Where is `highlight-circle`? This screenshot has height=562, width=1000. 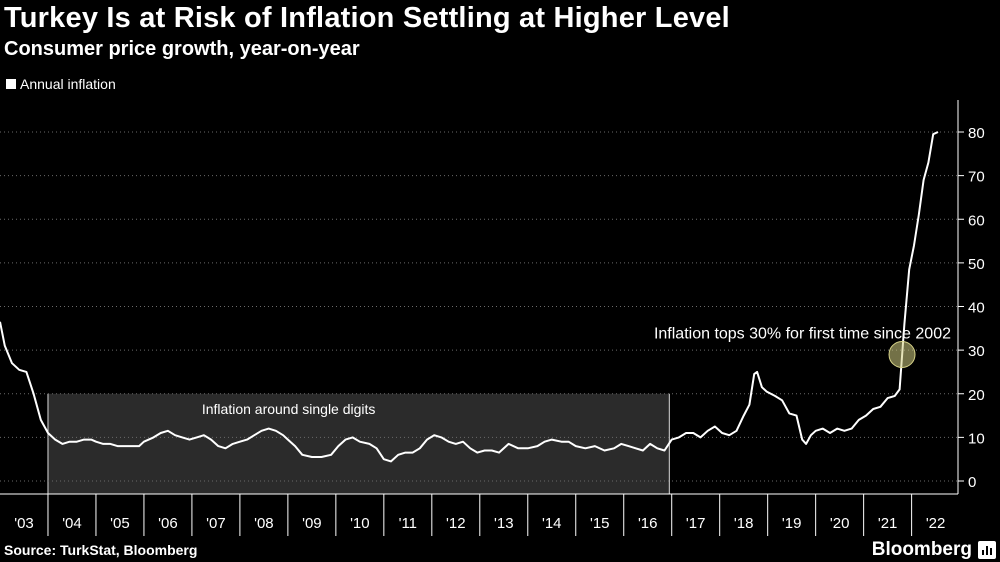
highlight-circle is located at coordinates (902, 354).